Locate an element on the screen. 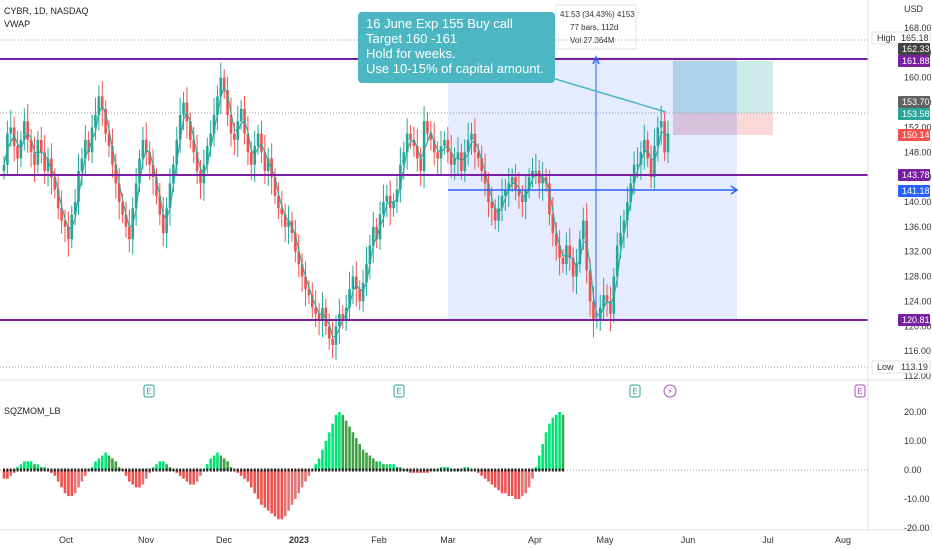  position-overlap is located at coordinates (705, 98).